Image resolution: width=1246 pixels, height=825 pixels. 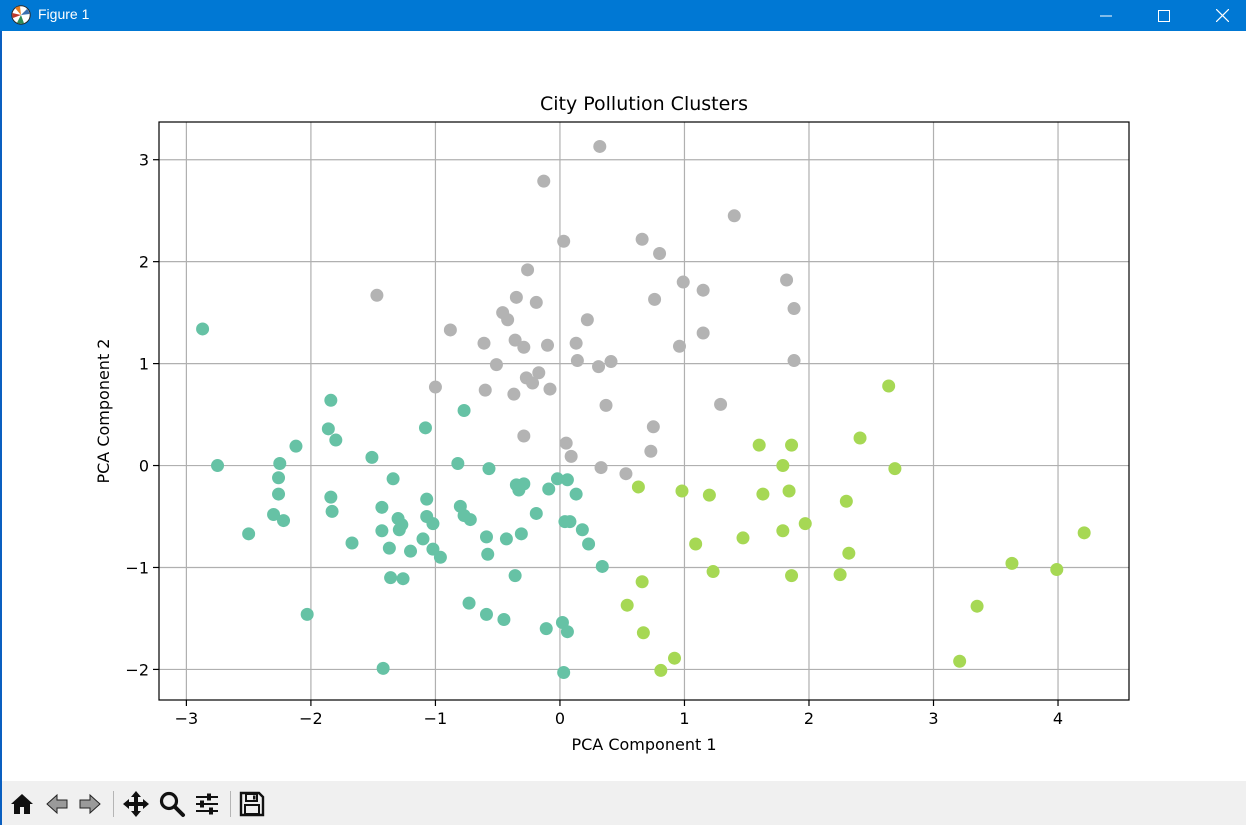 What do you see at coordinates (436, 718) in the screenshot?
I see `x-tick-label: −1` at bounding box center [436, 718].